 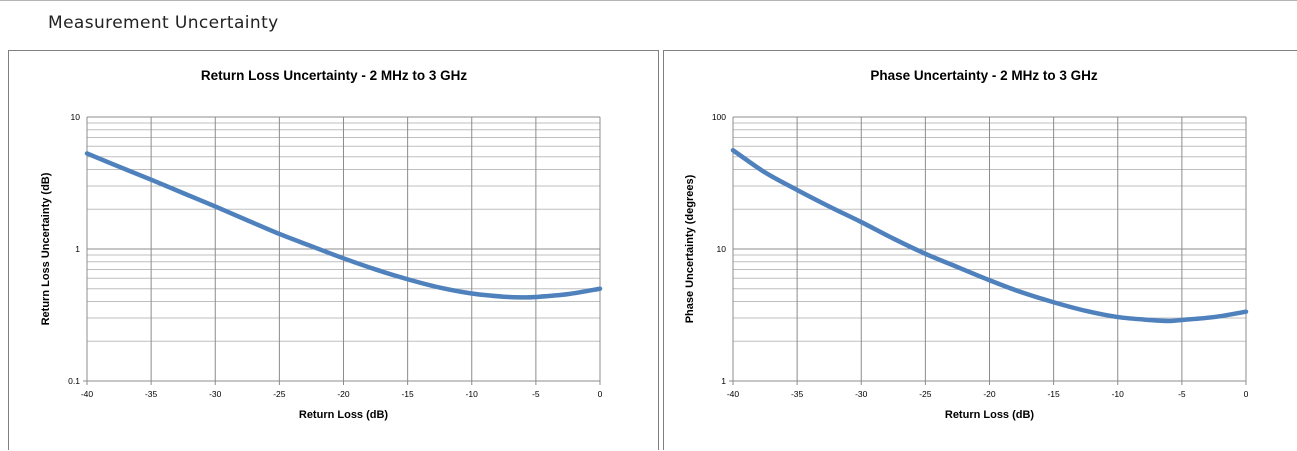 What do you see at coordinates (648, 0) in the screenshot?
I see `top-divider` at bounding box center [648, 0].